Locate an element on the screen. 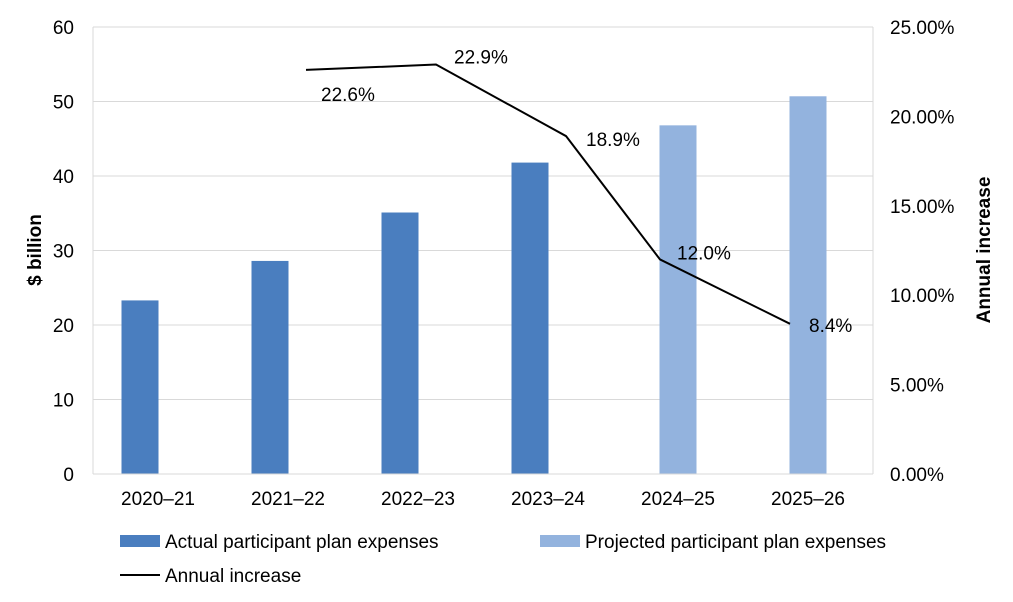  legend-label-actual: Actual participant plan expenses is located at coordinates (302, 542).